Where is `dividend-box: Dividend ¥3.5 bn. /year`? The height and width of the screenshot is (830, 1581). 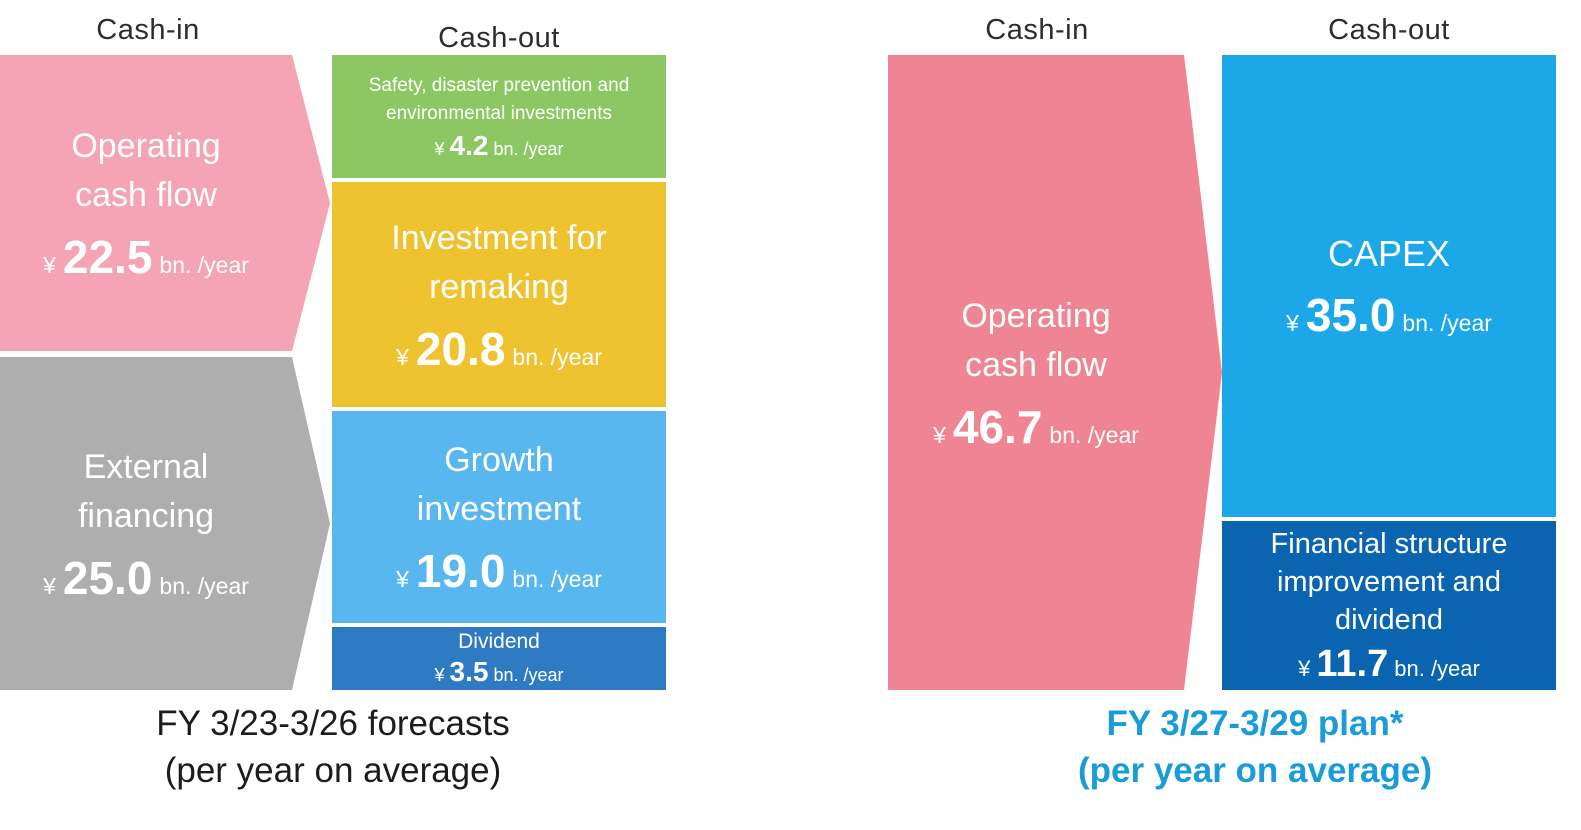 dividend-box: Dividend ¥3.5 bn. /year is located at coordinates (499, 658).